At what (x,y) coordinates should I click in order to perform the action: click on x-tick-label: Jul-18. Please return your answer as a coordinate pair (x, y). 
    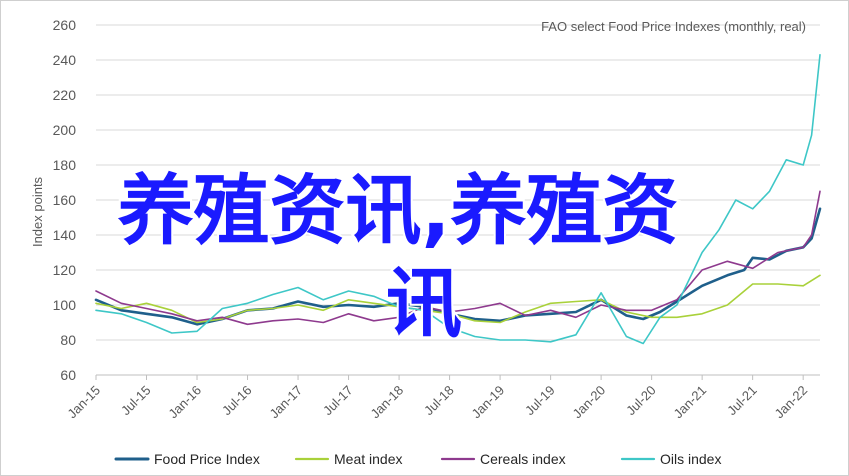
    Looking at the image, I should click on (439, 401).